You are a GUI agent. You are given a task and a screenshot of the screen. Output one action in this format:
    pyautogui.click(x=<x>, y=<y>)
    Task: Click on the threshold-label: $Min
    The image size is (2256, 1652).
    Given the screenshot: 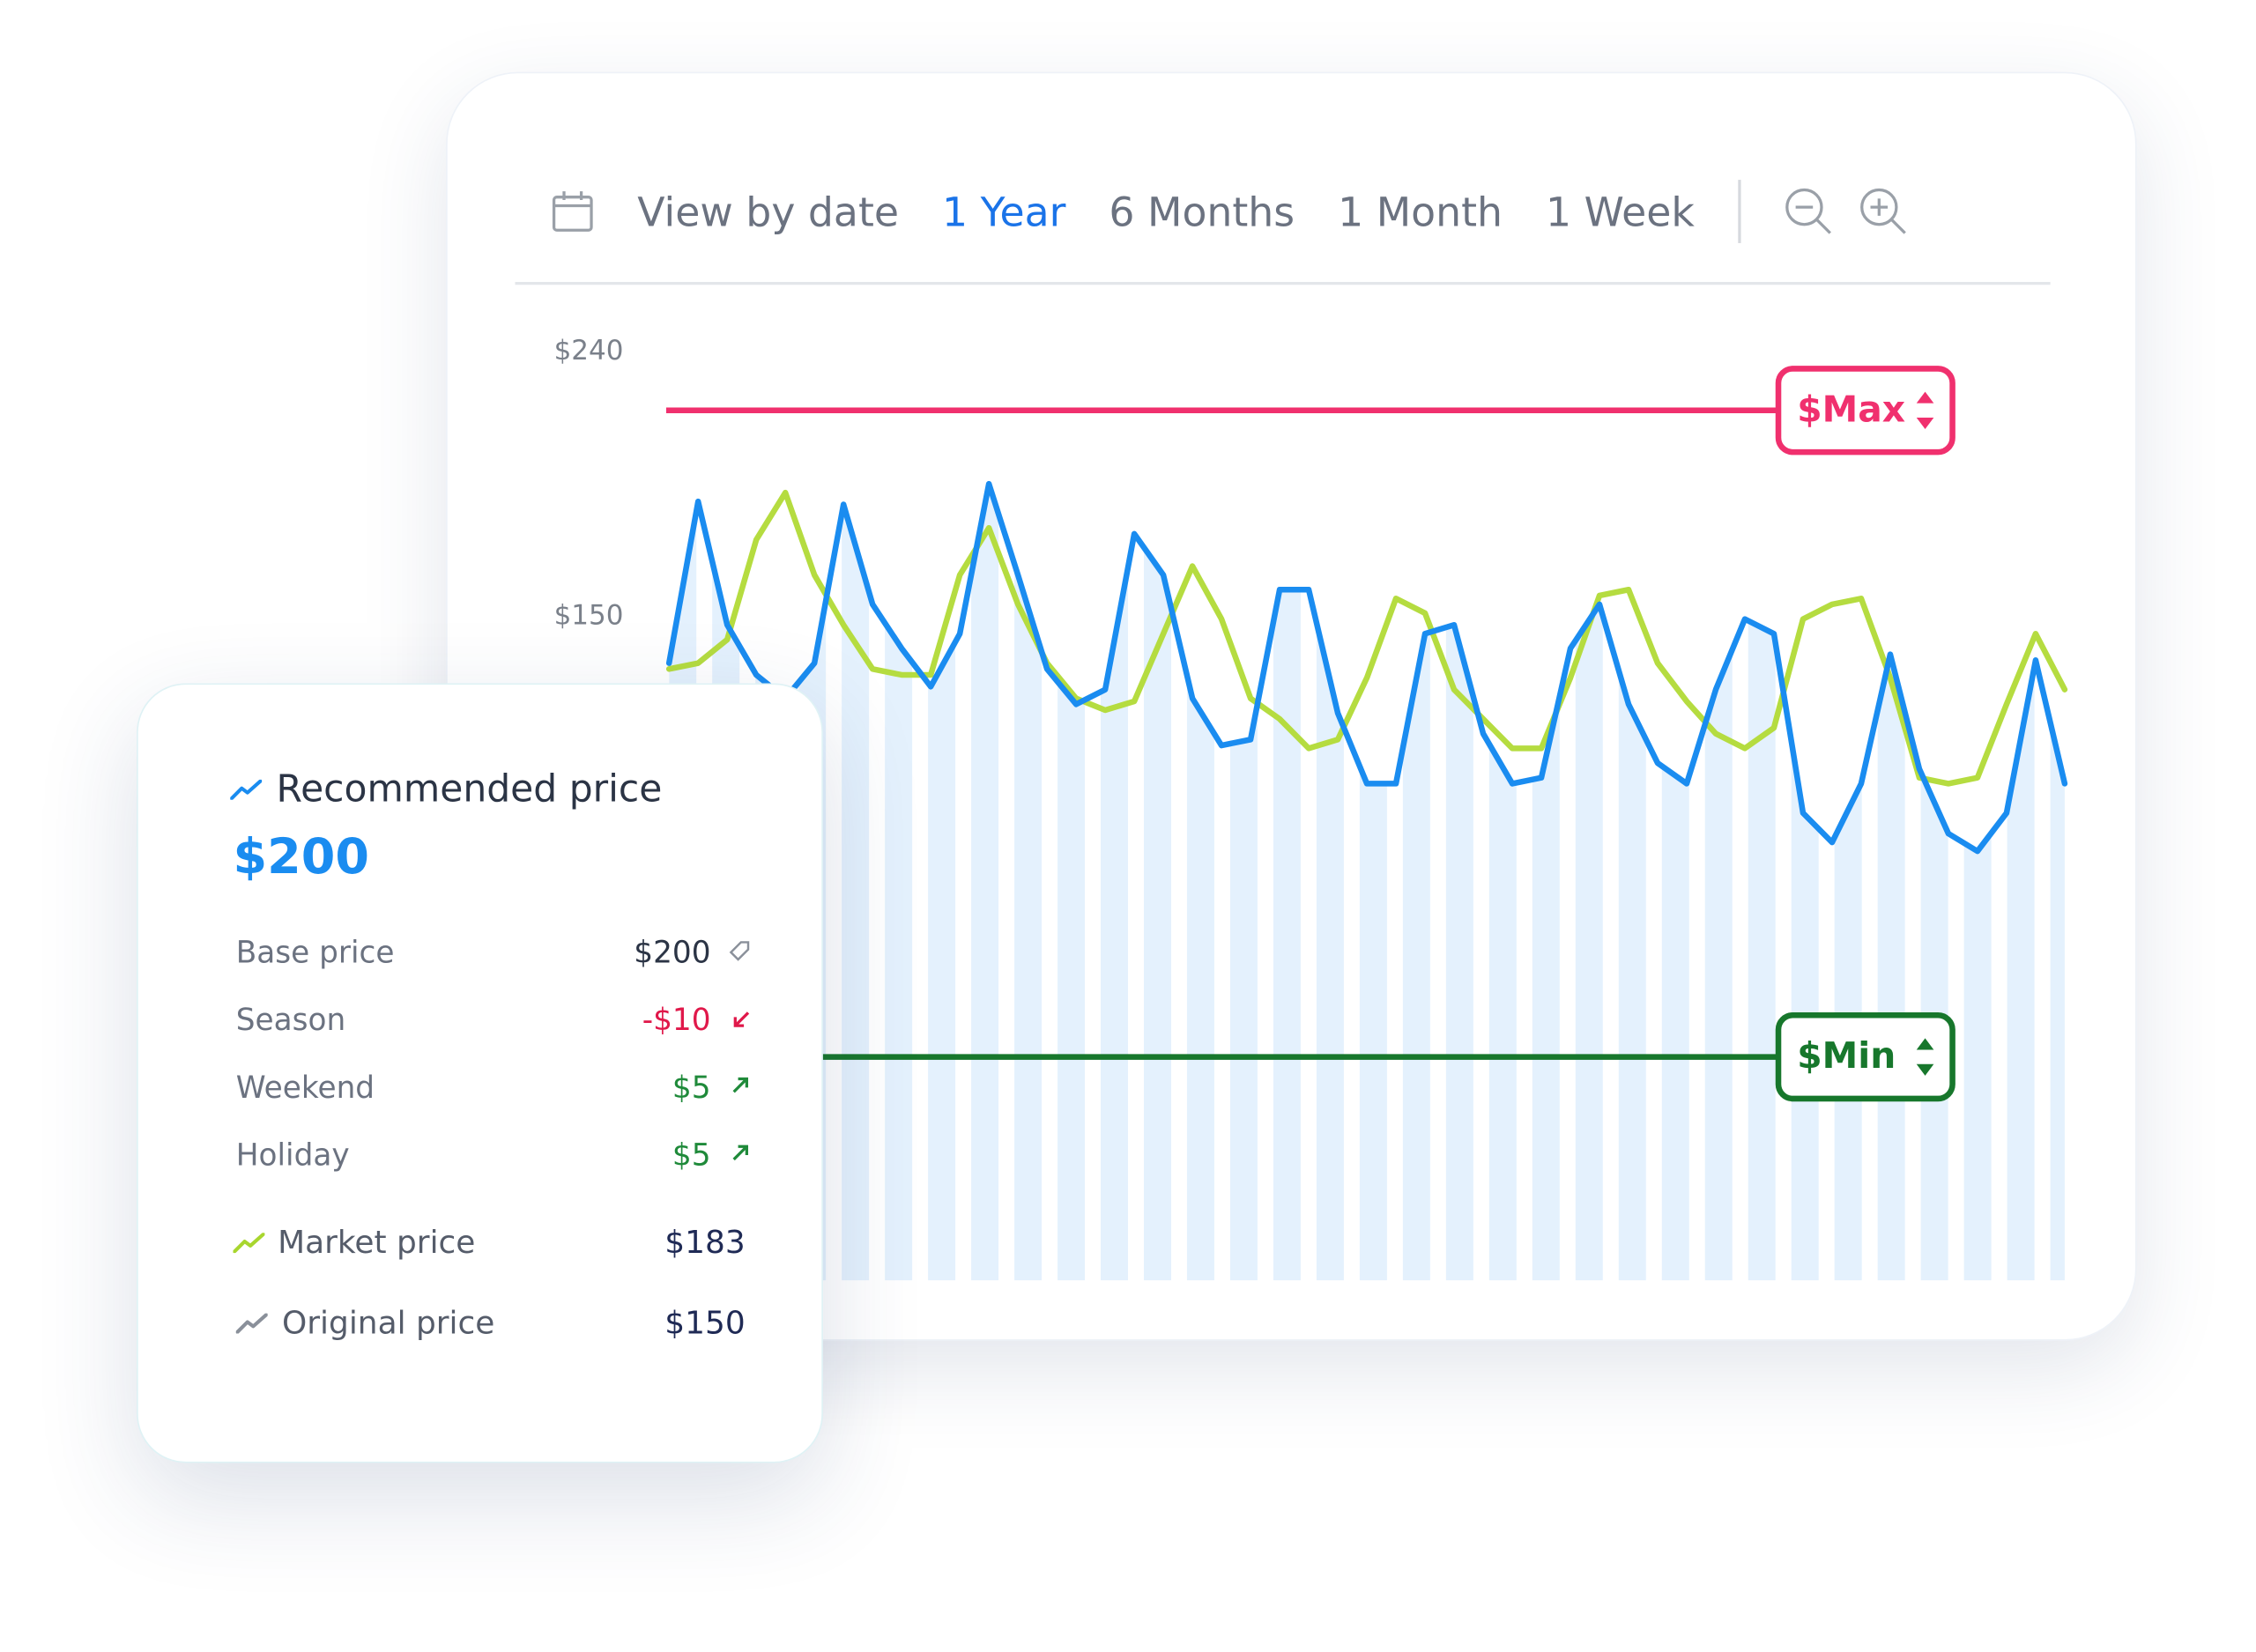 What is the action you would take?
    pyautogui.click(x=1846, y=1055)
    